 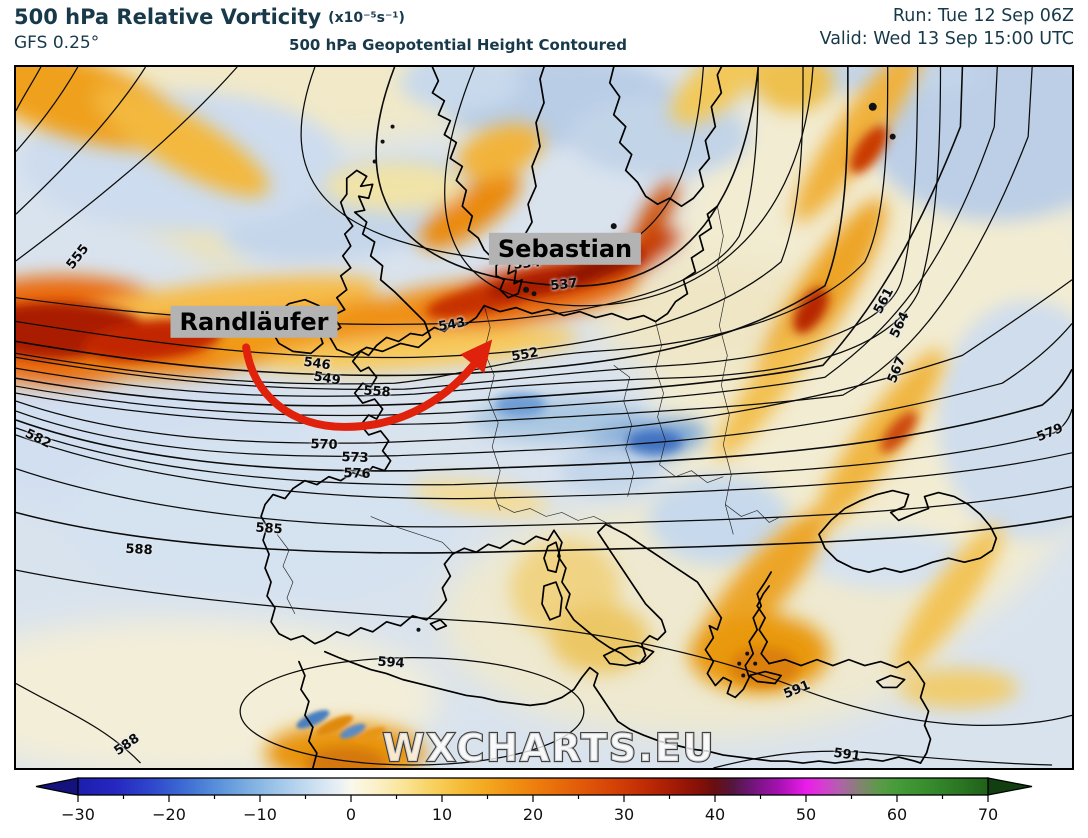 I want to click on contour-label: 588, so click(x=139, y=550).